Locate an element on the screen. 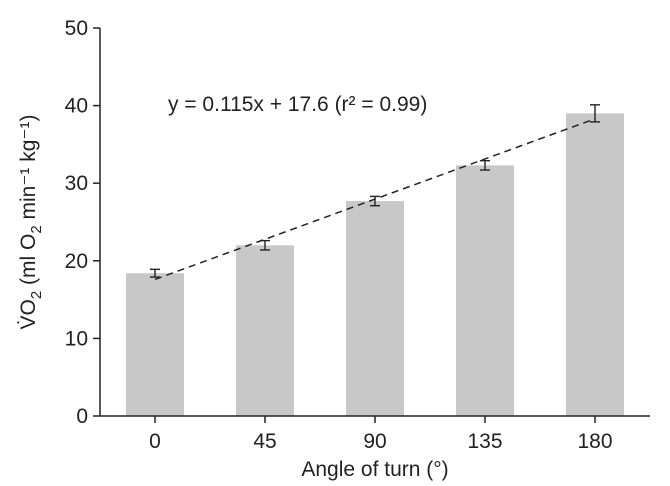 This screenshot has height=486, width=670. y-axis-title-sub1: 2 is located at coordinates (36, 295).